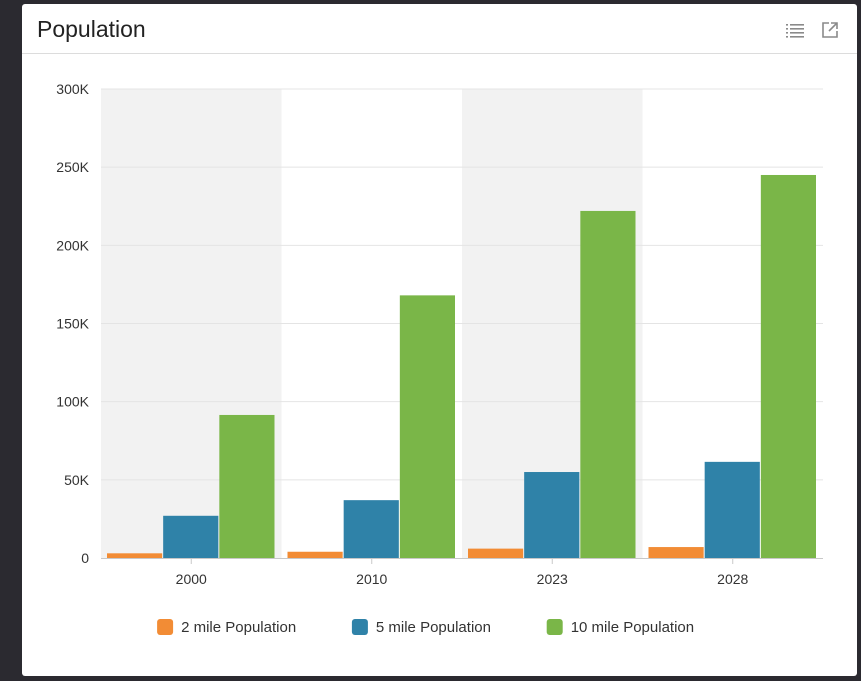 The image size is (861, 681). Describe the element at coordinates (632, 627) in the screenshot. I see `legend-label: 10 mile Population` at that location.